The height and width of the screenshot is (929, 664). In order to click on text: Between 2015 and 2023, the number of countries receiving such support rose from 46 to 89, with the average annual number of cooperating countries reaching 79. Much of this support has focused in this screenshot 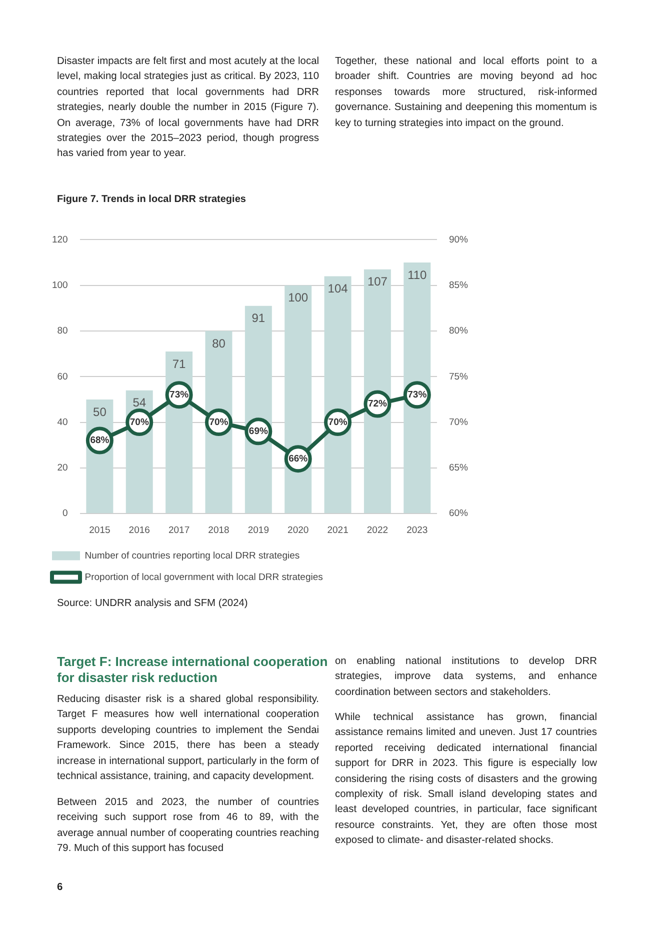, I will do `click(188, 826)`.